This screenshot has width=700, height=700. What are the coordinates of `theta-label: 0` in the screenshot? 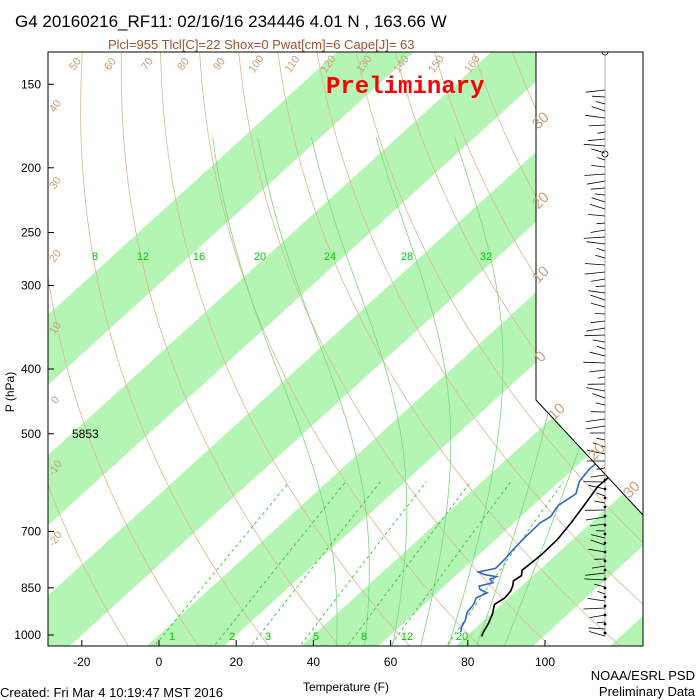 It's located at (55, 400).